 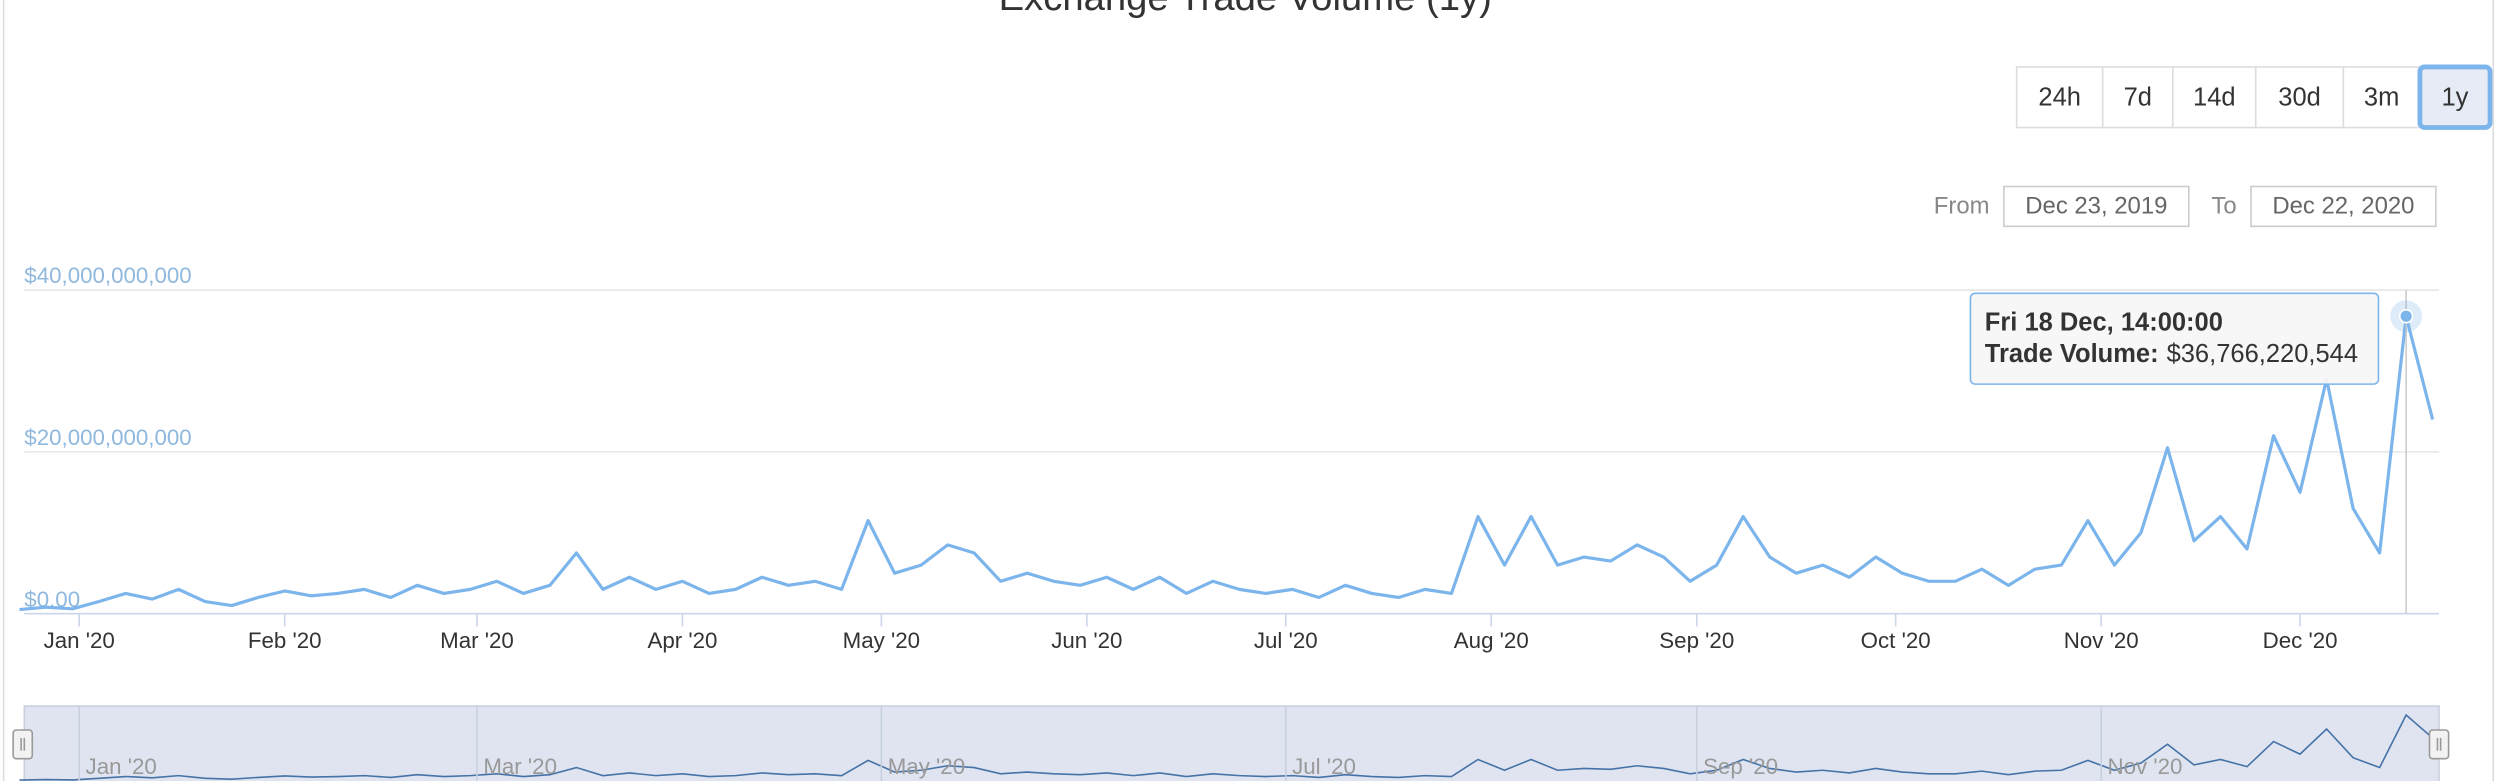 I want to click on tooltip-date: Fri 18 Dec, 14:00:00, so click(x=2104, y=322).